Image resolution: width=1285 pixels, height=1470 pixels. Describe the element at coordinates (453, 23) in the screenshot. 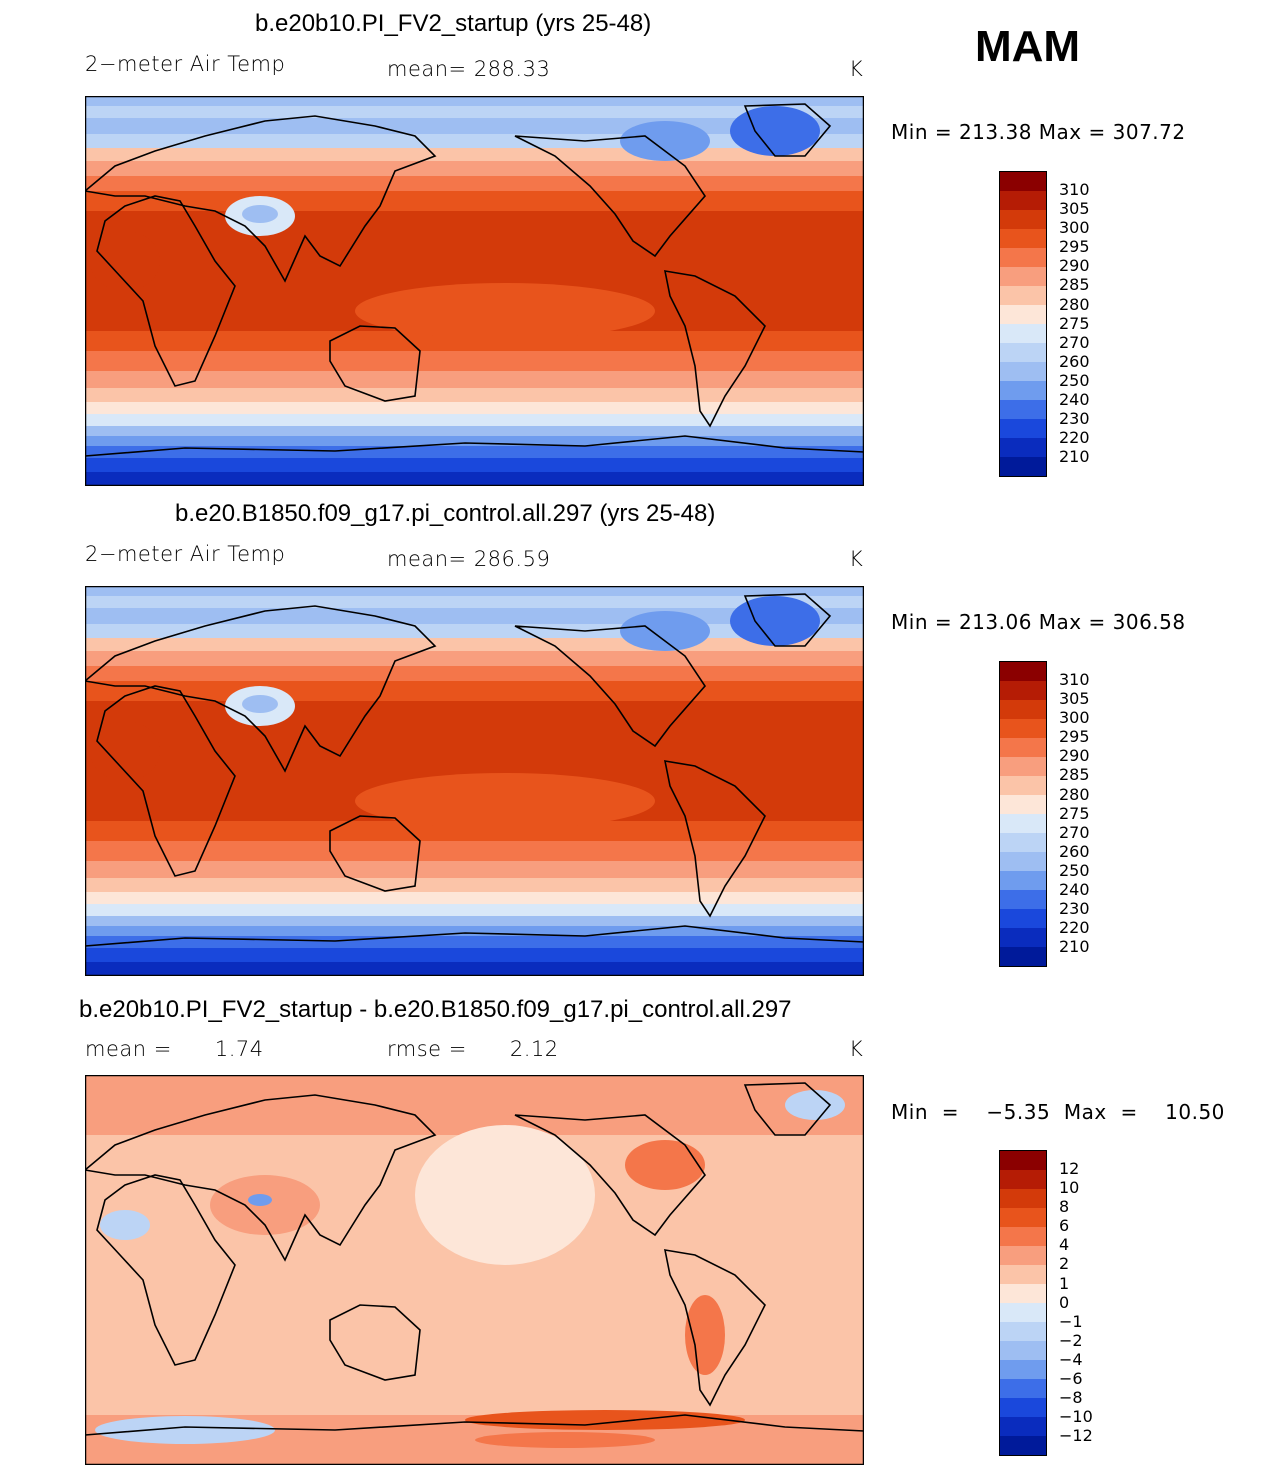

I see `panel-title: b.e20b10.PI_FV2_startup (yrs 25-48)` at that location.